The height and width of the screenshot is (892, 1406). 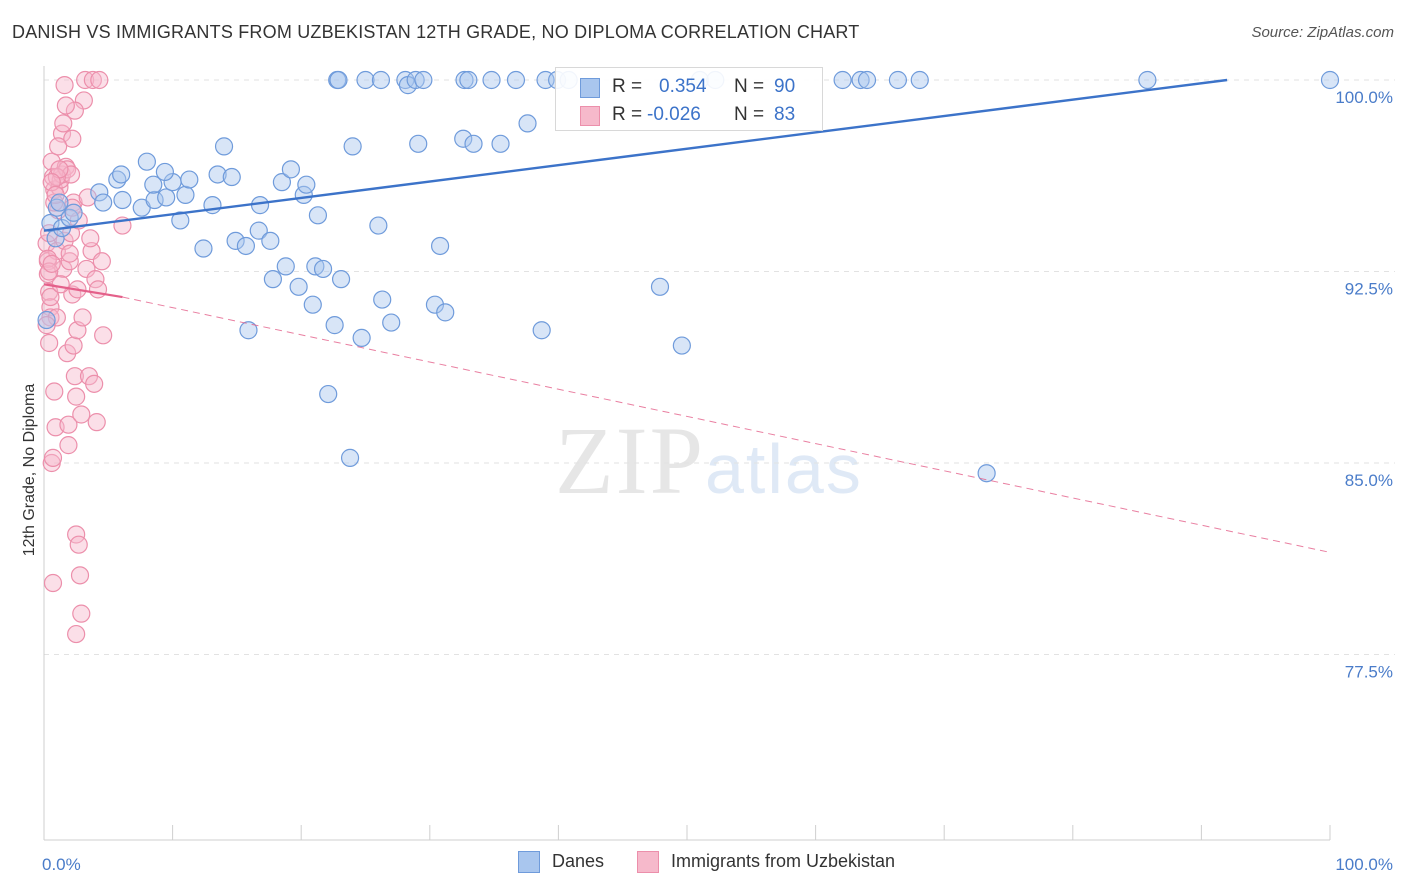 I want to click on y-tick-label: 85.0%, so click(x=1369, y=480).